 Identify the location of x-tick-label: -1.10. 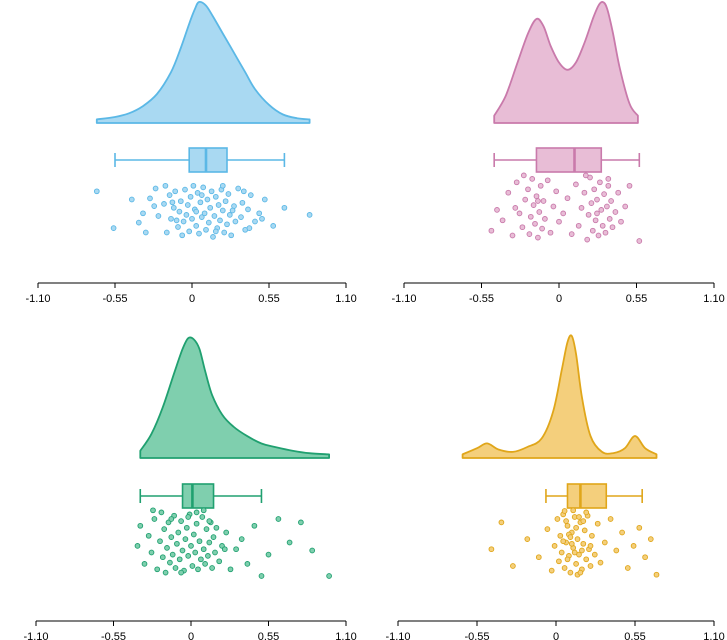
(35, 635).